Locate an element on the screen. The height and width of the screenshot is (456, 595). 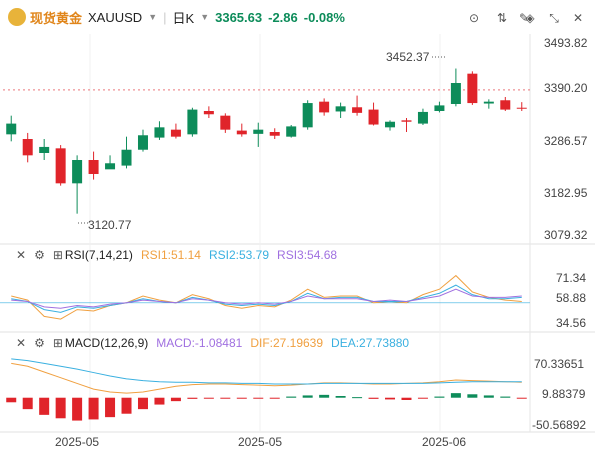
dif-value: DIF:27.19639 is located at coordinates (287, 343).